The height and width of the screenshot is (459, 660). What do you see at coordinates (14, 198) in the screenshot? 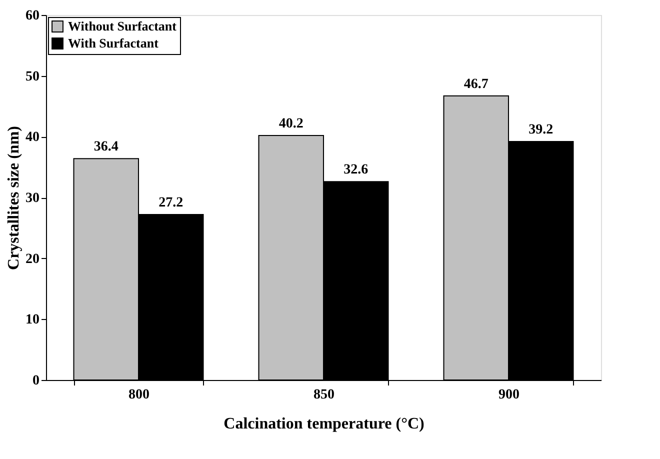
I see `y-axis-title: Crystallites size (nm)` at bounding box center [14, 198].